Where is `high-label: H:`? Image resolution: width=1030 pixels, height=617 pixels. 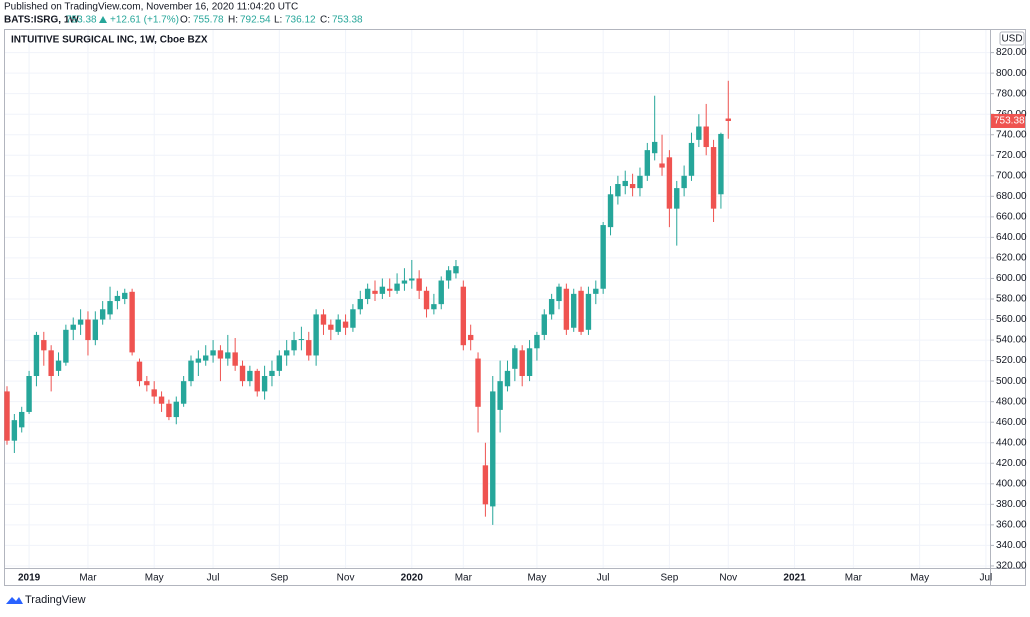
high-label: H: is located at coordinates (233, 20).